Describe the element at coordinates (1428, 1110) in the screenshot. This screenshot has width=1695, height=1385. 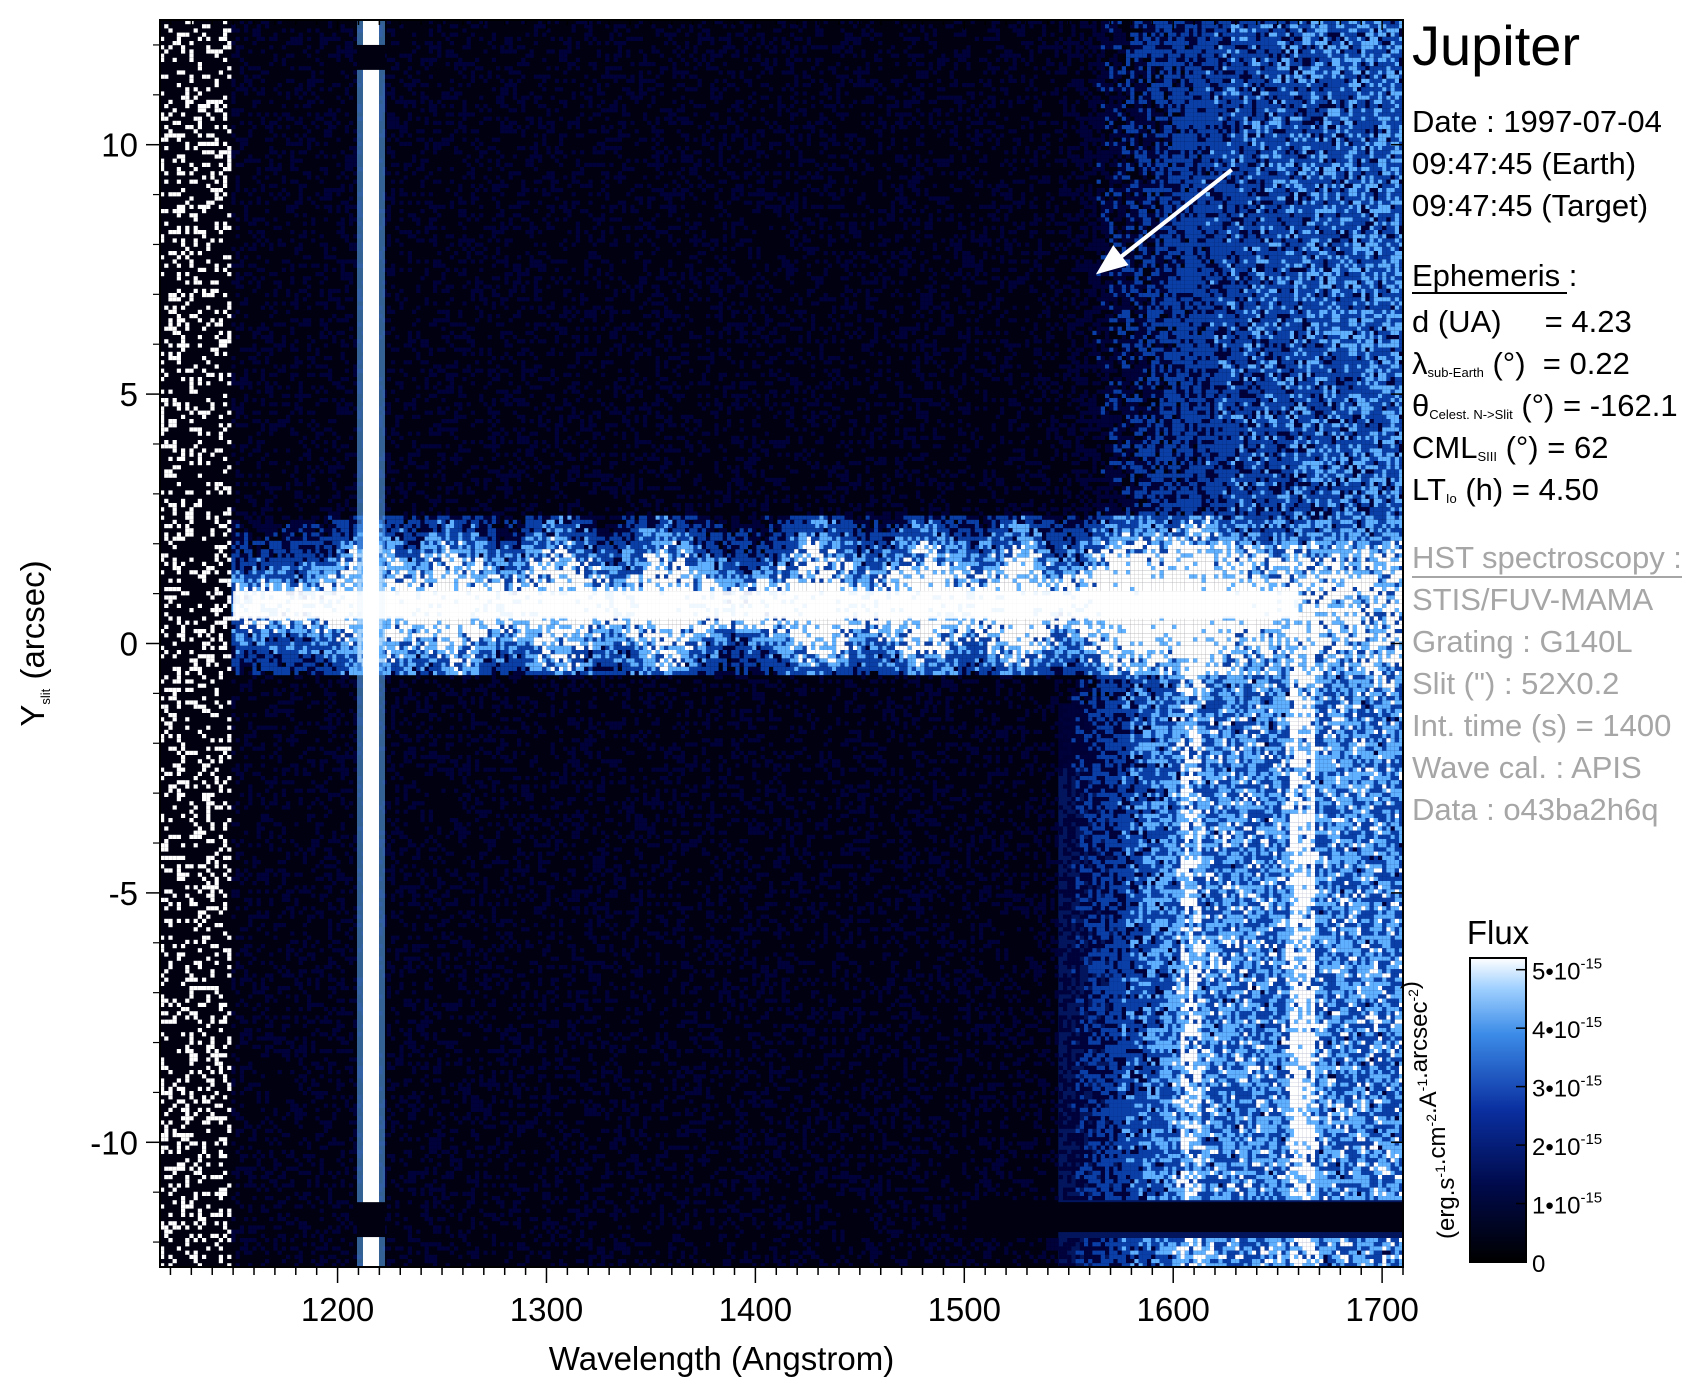
I see `colorbar-units-label: (erg.s-1.cm-2.A-1.arcsec-2)` at that location.